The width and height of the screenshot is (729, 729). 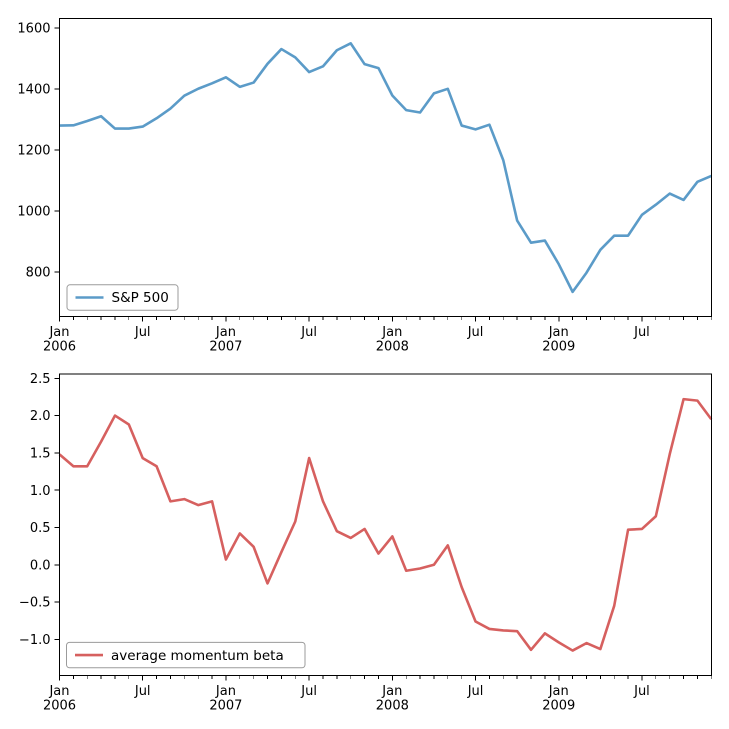 What do you see at coordinates (40, 491) in the screenshot?
I see `y-tick-label: 1.0` at bounding box center [40, 491].